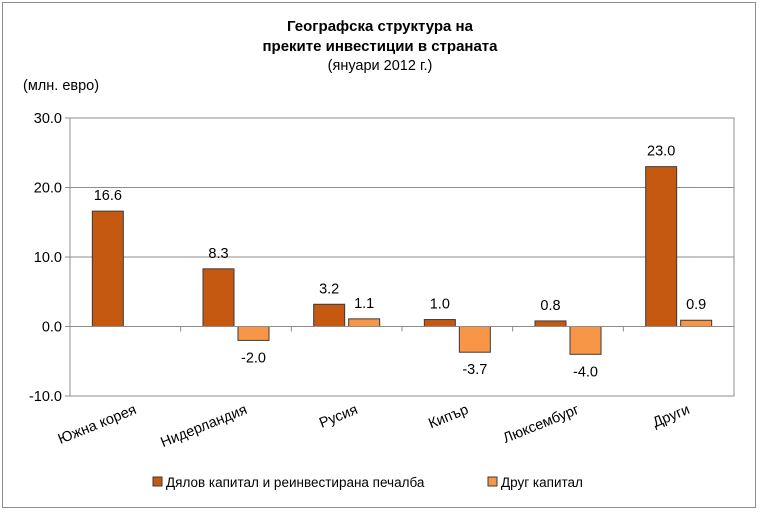  Describe the element at coordinates (61, 86) in the screenshot. I see `y-axis-unit-label: (млн. евро)` at that location.